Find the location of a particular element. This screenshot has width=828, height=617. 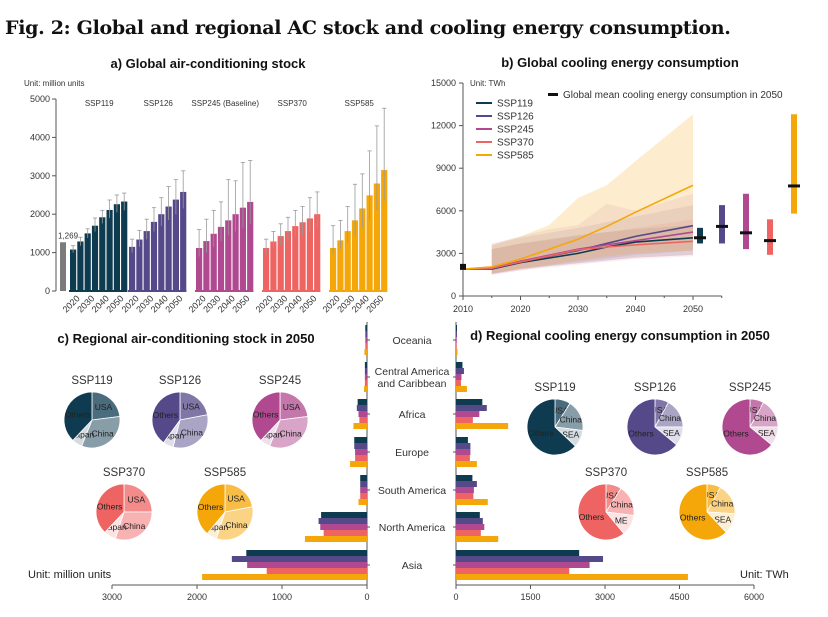

pie-title: SSP585 is located at coordinates (225, 473).